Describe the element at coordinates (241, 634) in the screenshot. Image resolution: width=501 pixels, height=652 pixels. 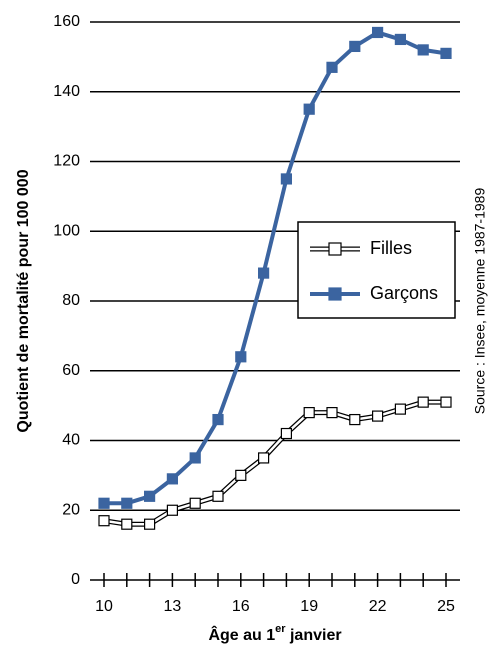
I see `x-label-part: Âge au 1` at that location.